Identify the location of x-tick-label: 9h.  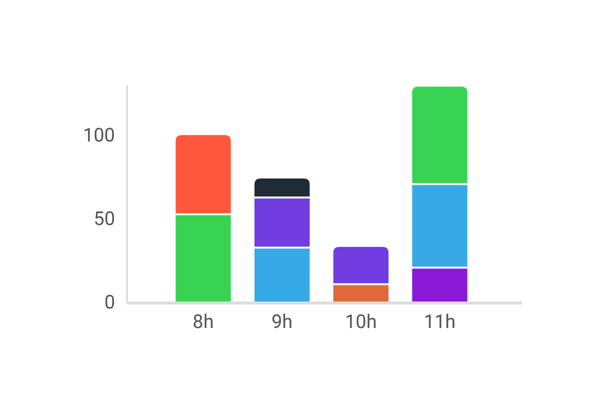
(282, 321).